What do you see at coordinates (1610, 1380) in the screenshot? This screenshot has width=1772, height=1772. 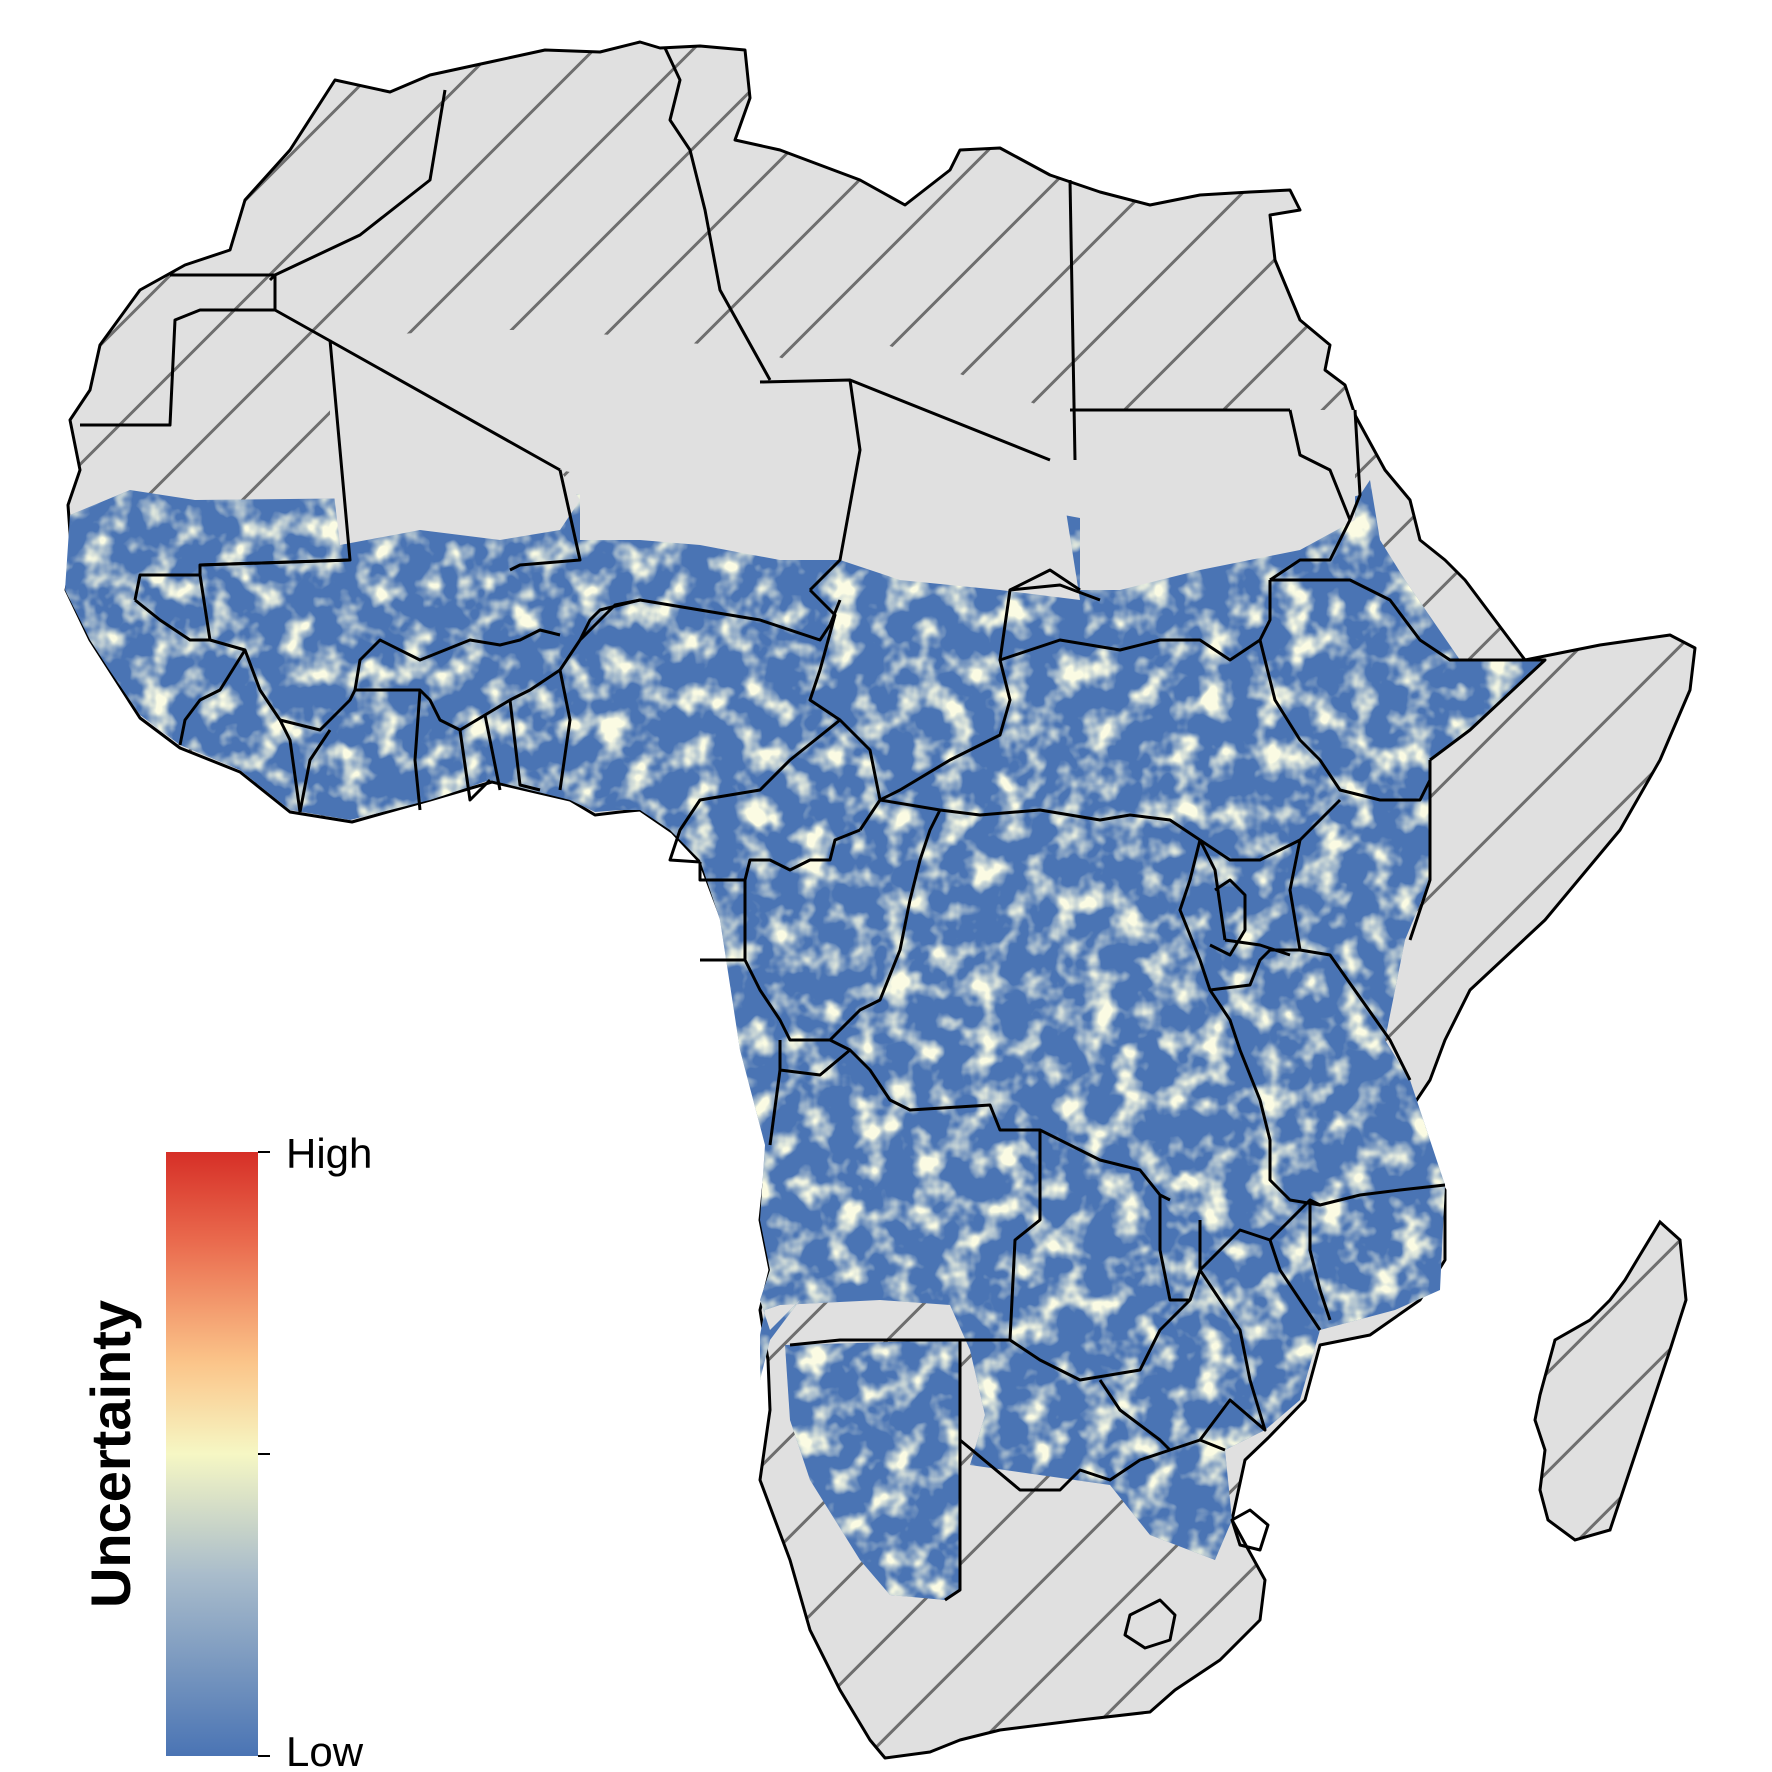 I see `madagascar` at bounding box center [1610, 1380].